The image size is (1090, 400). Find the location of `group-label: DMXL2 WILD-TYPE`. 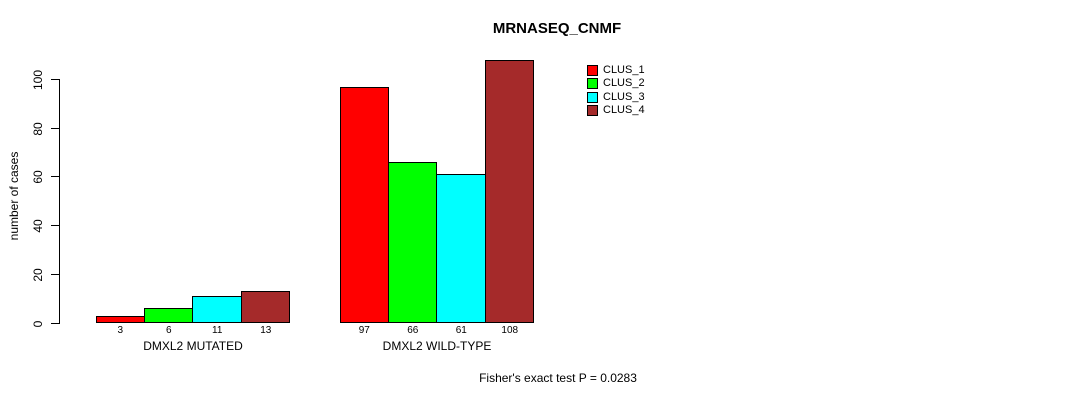

group-label: DMXL2 WILD-TYPE is located at coordinates (437, 346).